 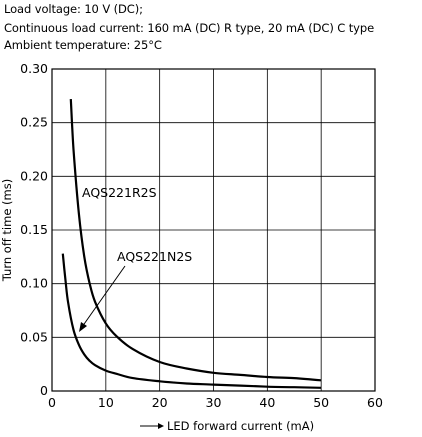 What do you see at coordinates (83, 45) in the screenshot?
I see `condition-ambient-temperature: Ambient temperature: 25°C` at bounding box center [83, 45].